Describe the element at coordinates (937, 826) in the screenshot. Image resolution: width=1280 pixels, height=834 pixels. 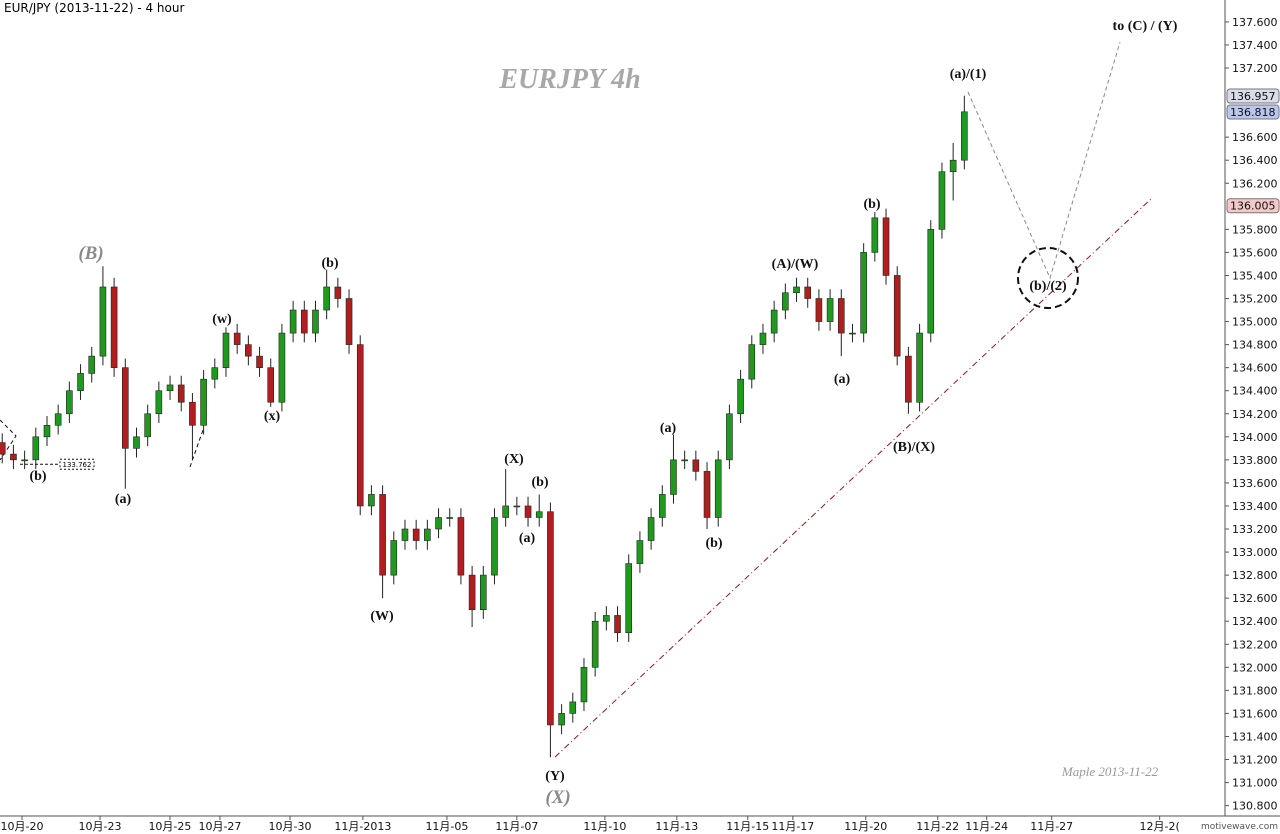
I see `x-tick-label: 11月-22` at that location.